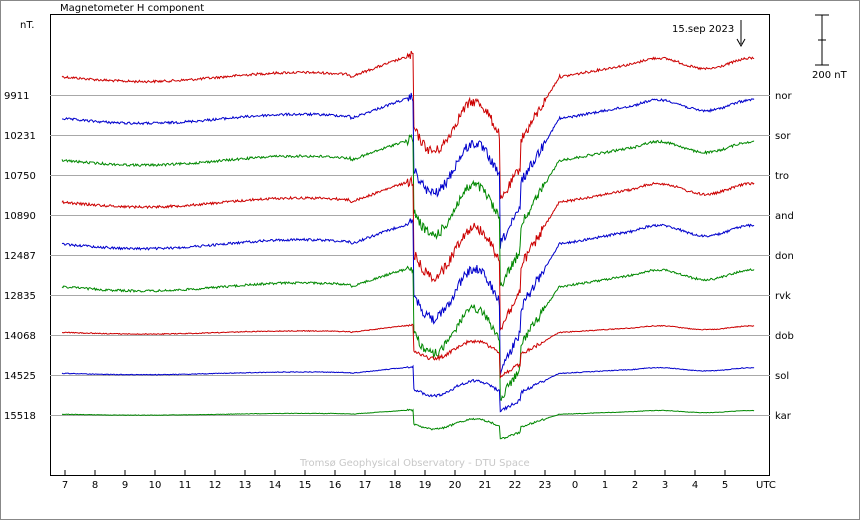 This screenshot has height=520, width=860. Describe the element at coordinates (784, 336) in the screenshot. I see `station-label: dob` at that location.